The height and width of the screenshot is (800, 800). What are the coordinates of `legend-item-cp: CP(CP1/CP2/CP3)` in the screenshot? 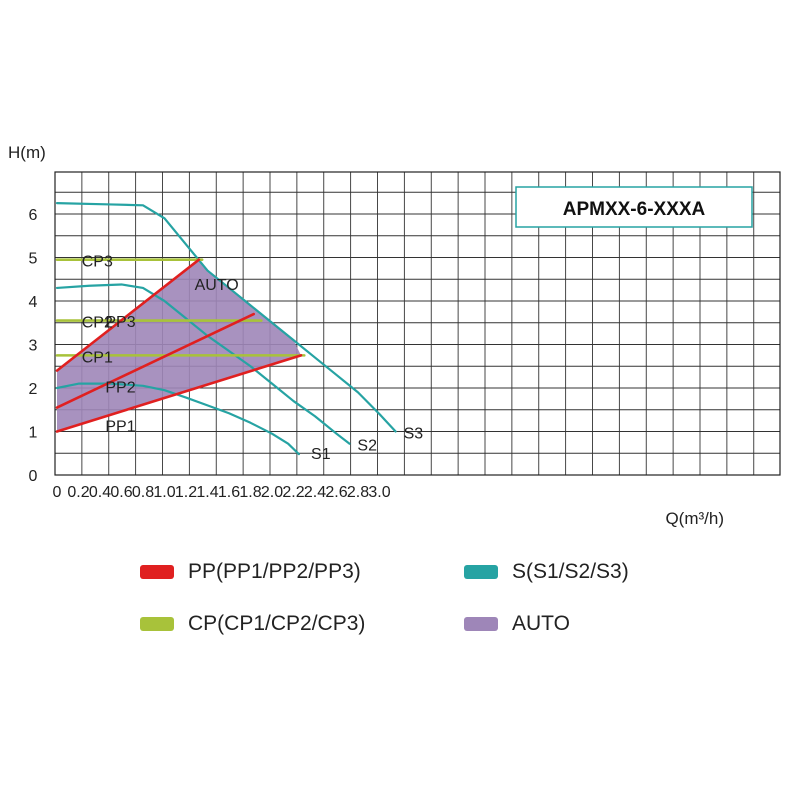 It's located at (252, 624).